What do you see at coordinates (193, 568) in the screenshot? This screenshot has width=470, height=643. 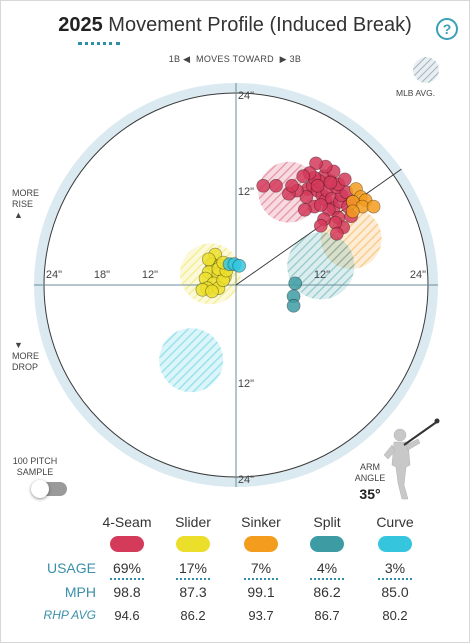 I see `usage-value: 17%` at bounding box center [193, 568].